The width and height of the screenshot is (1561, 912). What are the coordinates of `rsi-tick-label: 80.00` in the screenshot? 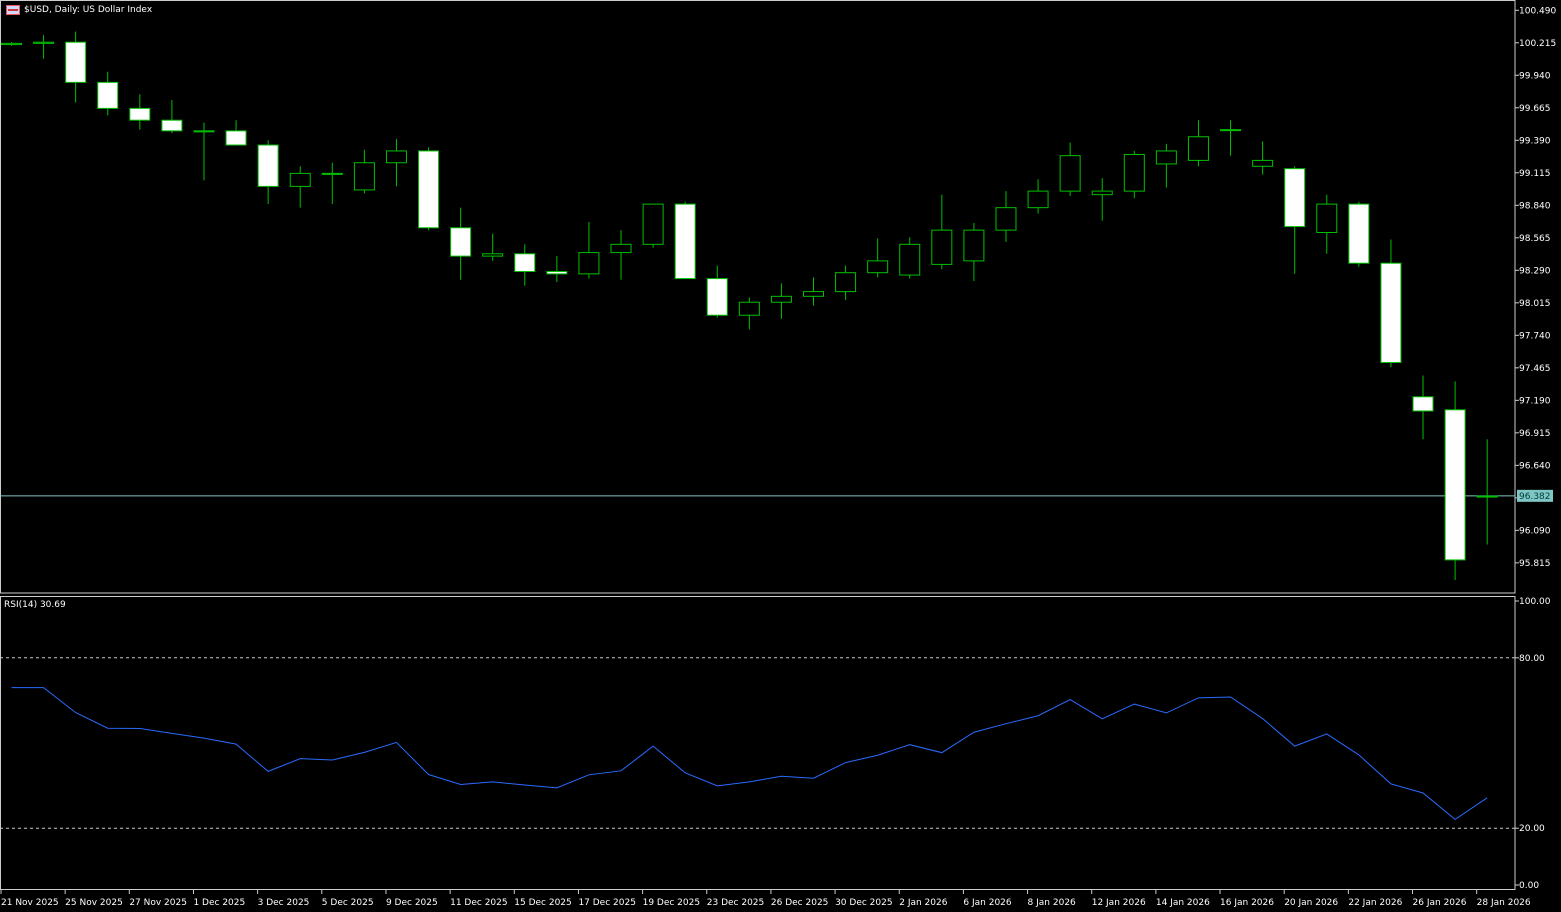 It's located at (1532, 659).